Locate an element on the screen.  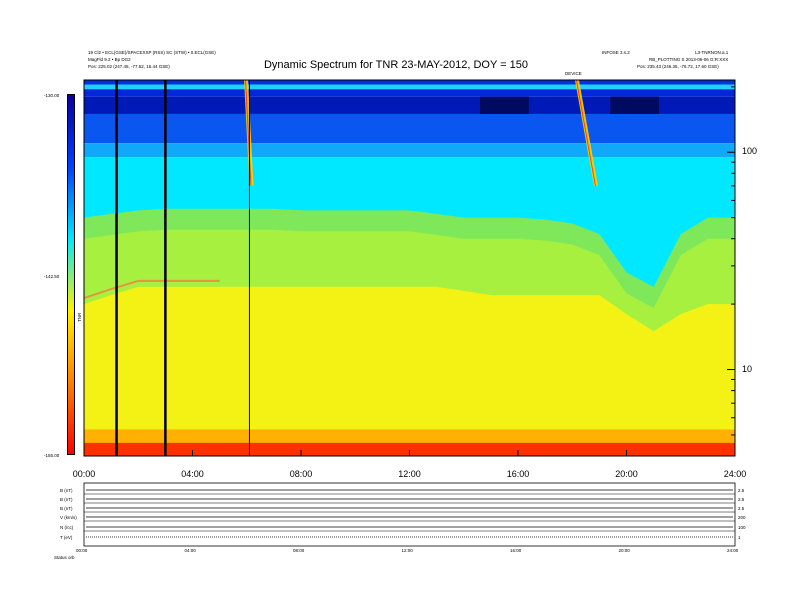
x-tick-label: 16:00 is located at coordinates (518, 474).